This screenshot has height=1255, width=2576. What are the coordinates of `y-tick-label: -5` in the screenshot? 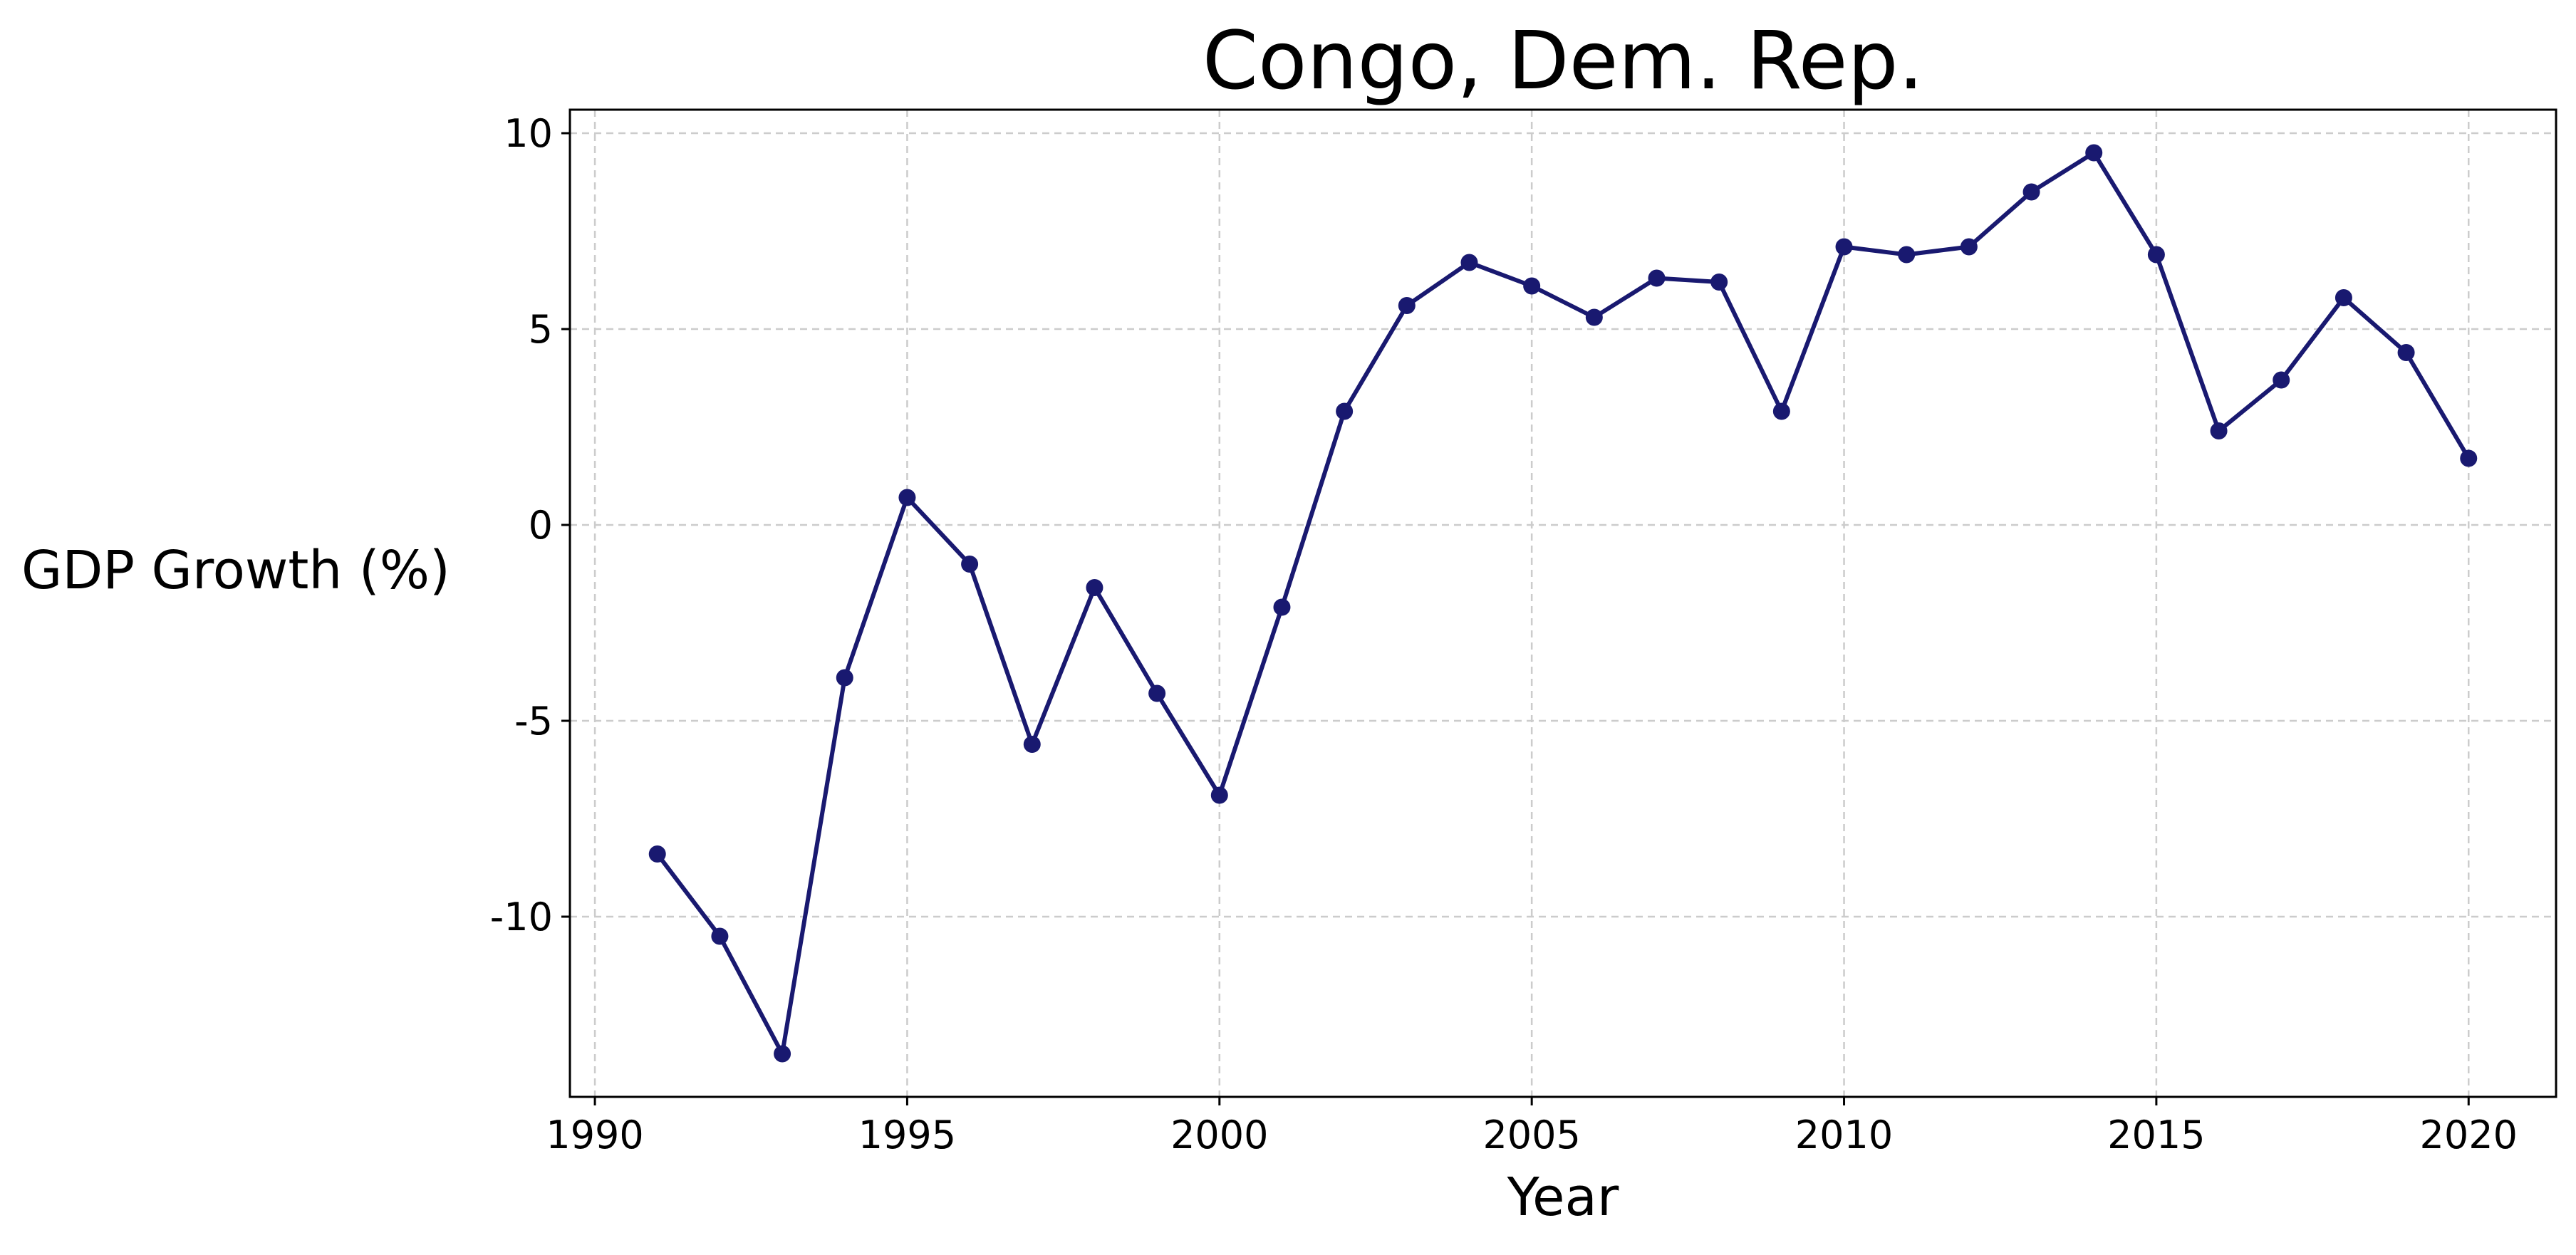 It's located at (533, 721).